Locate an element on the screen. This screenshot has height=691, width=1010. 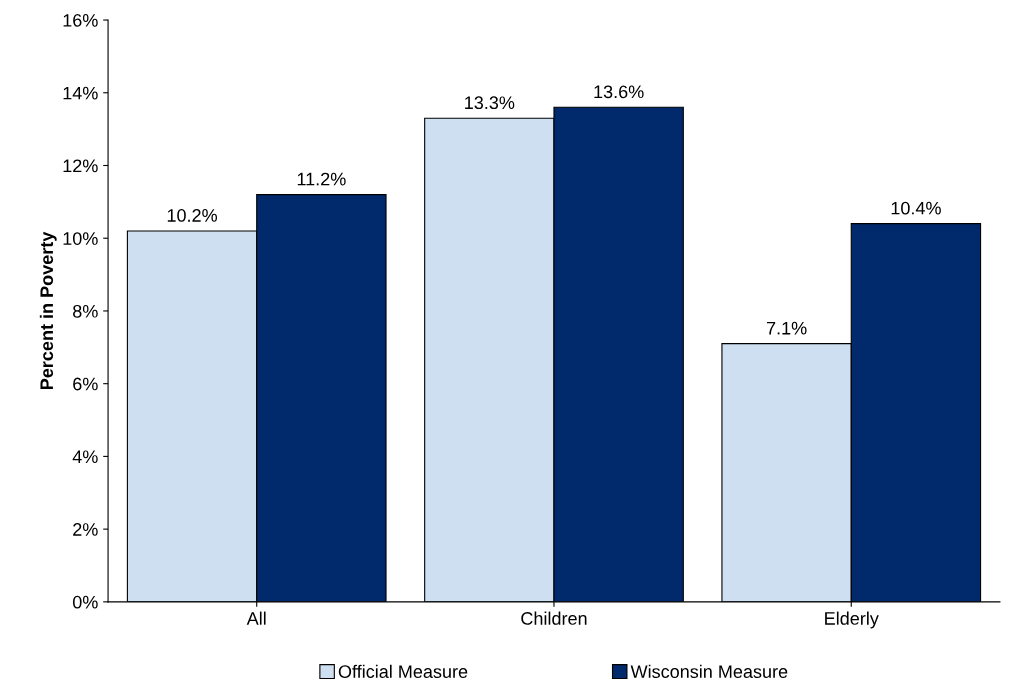
y-tick-label: 8% is located at coordinates (85, 311).